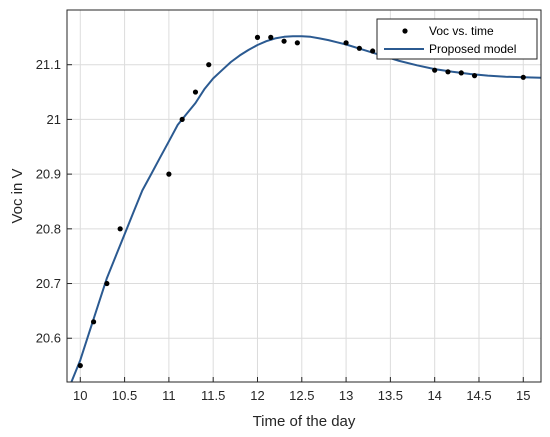  I want to click on y-axis-label: Voc in V, so click(17, 195).